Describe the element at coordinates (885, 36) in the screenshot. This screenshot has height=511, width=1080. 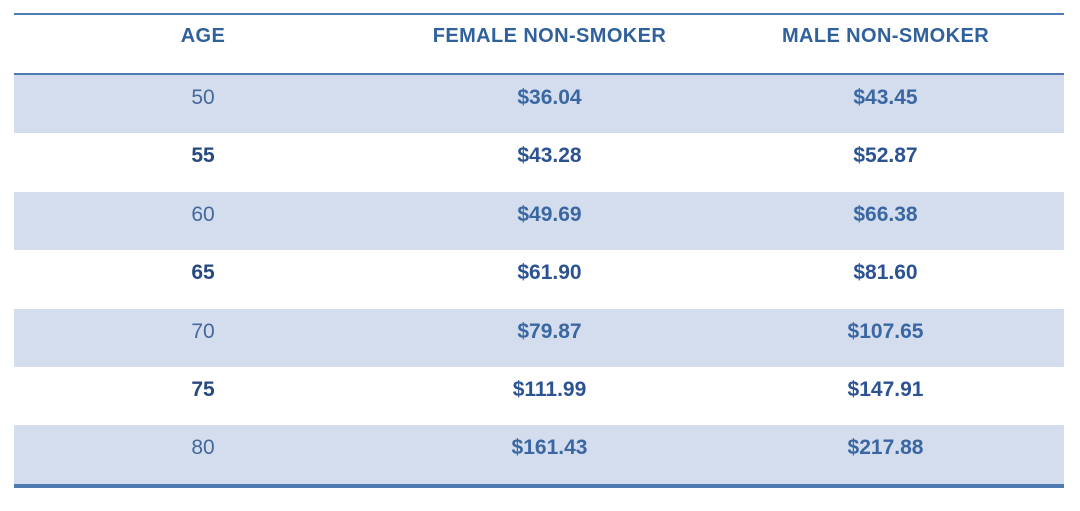
I see `column-header-male-non-smoker: MALE NON-SMOKER` at that location.